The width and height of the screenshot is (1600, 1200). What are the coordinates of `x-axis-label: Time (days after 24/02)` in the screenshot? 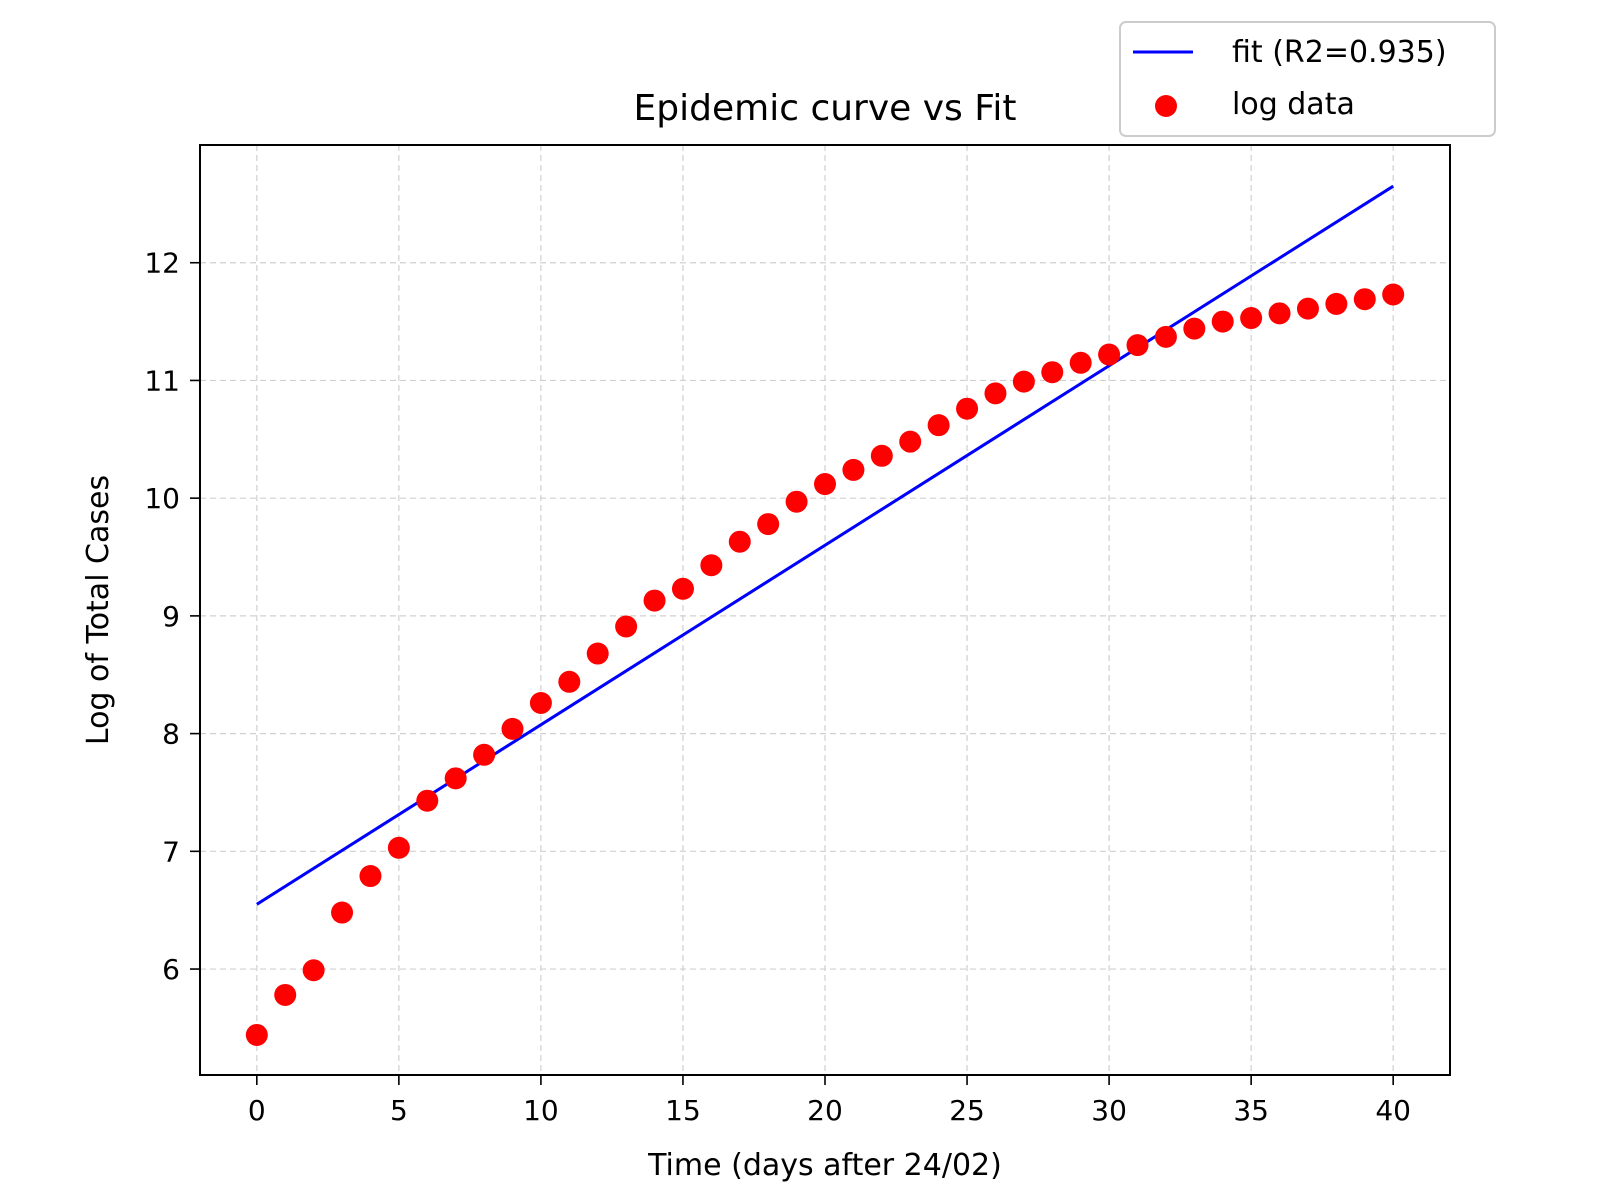 It's located at (824, 1165).